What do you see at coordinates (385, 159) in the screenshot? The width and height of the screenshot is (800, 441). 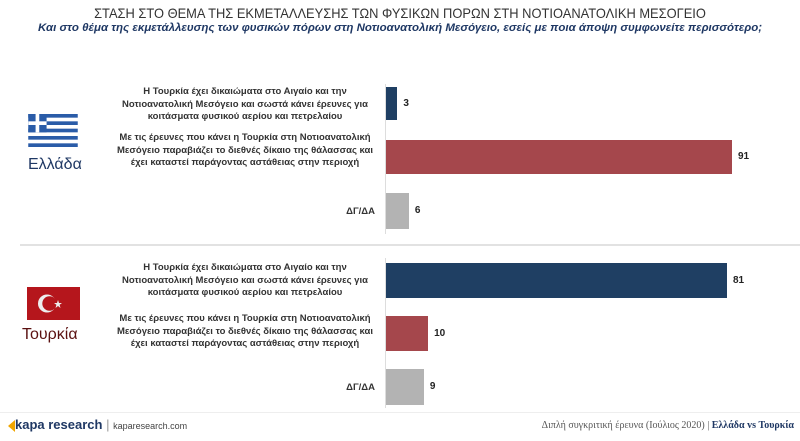 I see `greece-axis` at bounding box center [385, 159].